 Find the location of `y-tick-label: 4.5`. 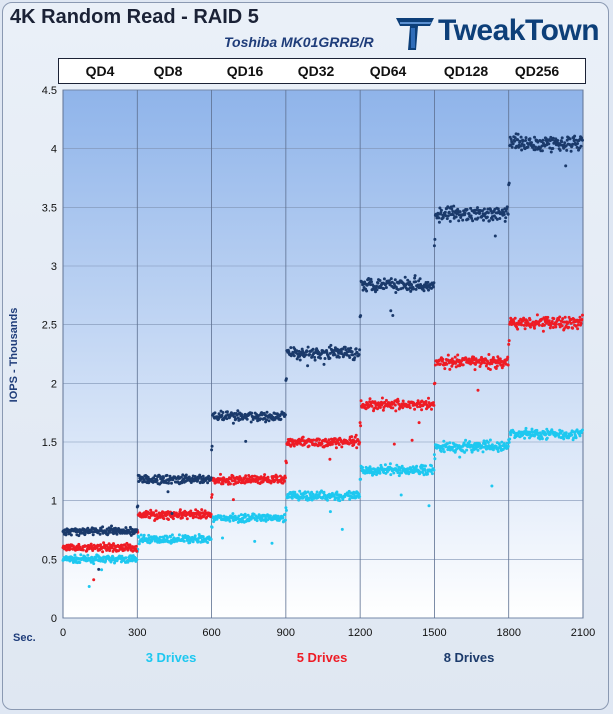

y-tick-label: 4.5 is located at coordinates (49, 91).